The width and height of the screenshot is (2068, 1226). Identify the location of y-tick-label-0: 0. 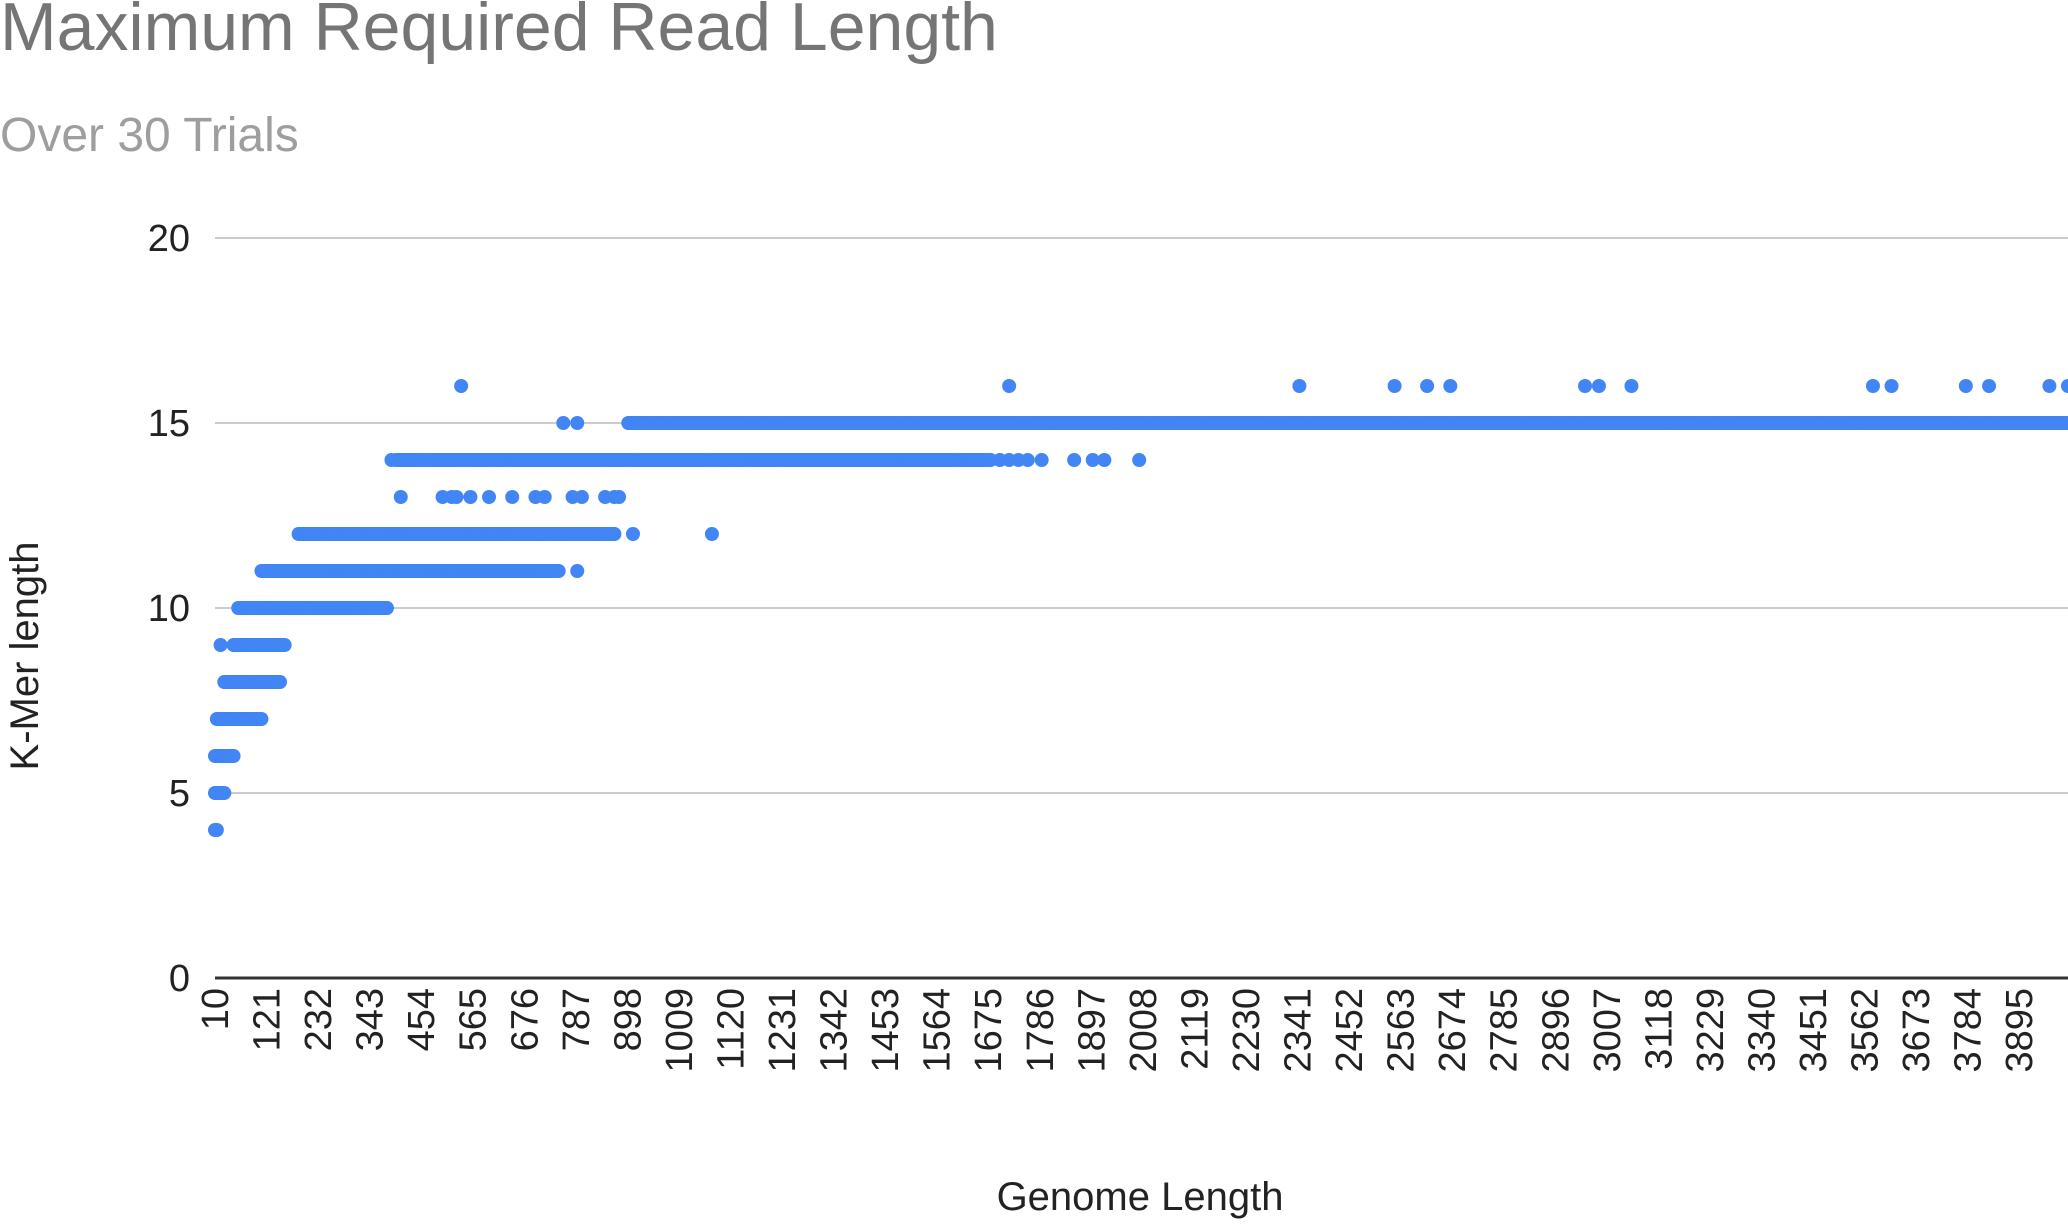
(179, 979).